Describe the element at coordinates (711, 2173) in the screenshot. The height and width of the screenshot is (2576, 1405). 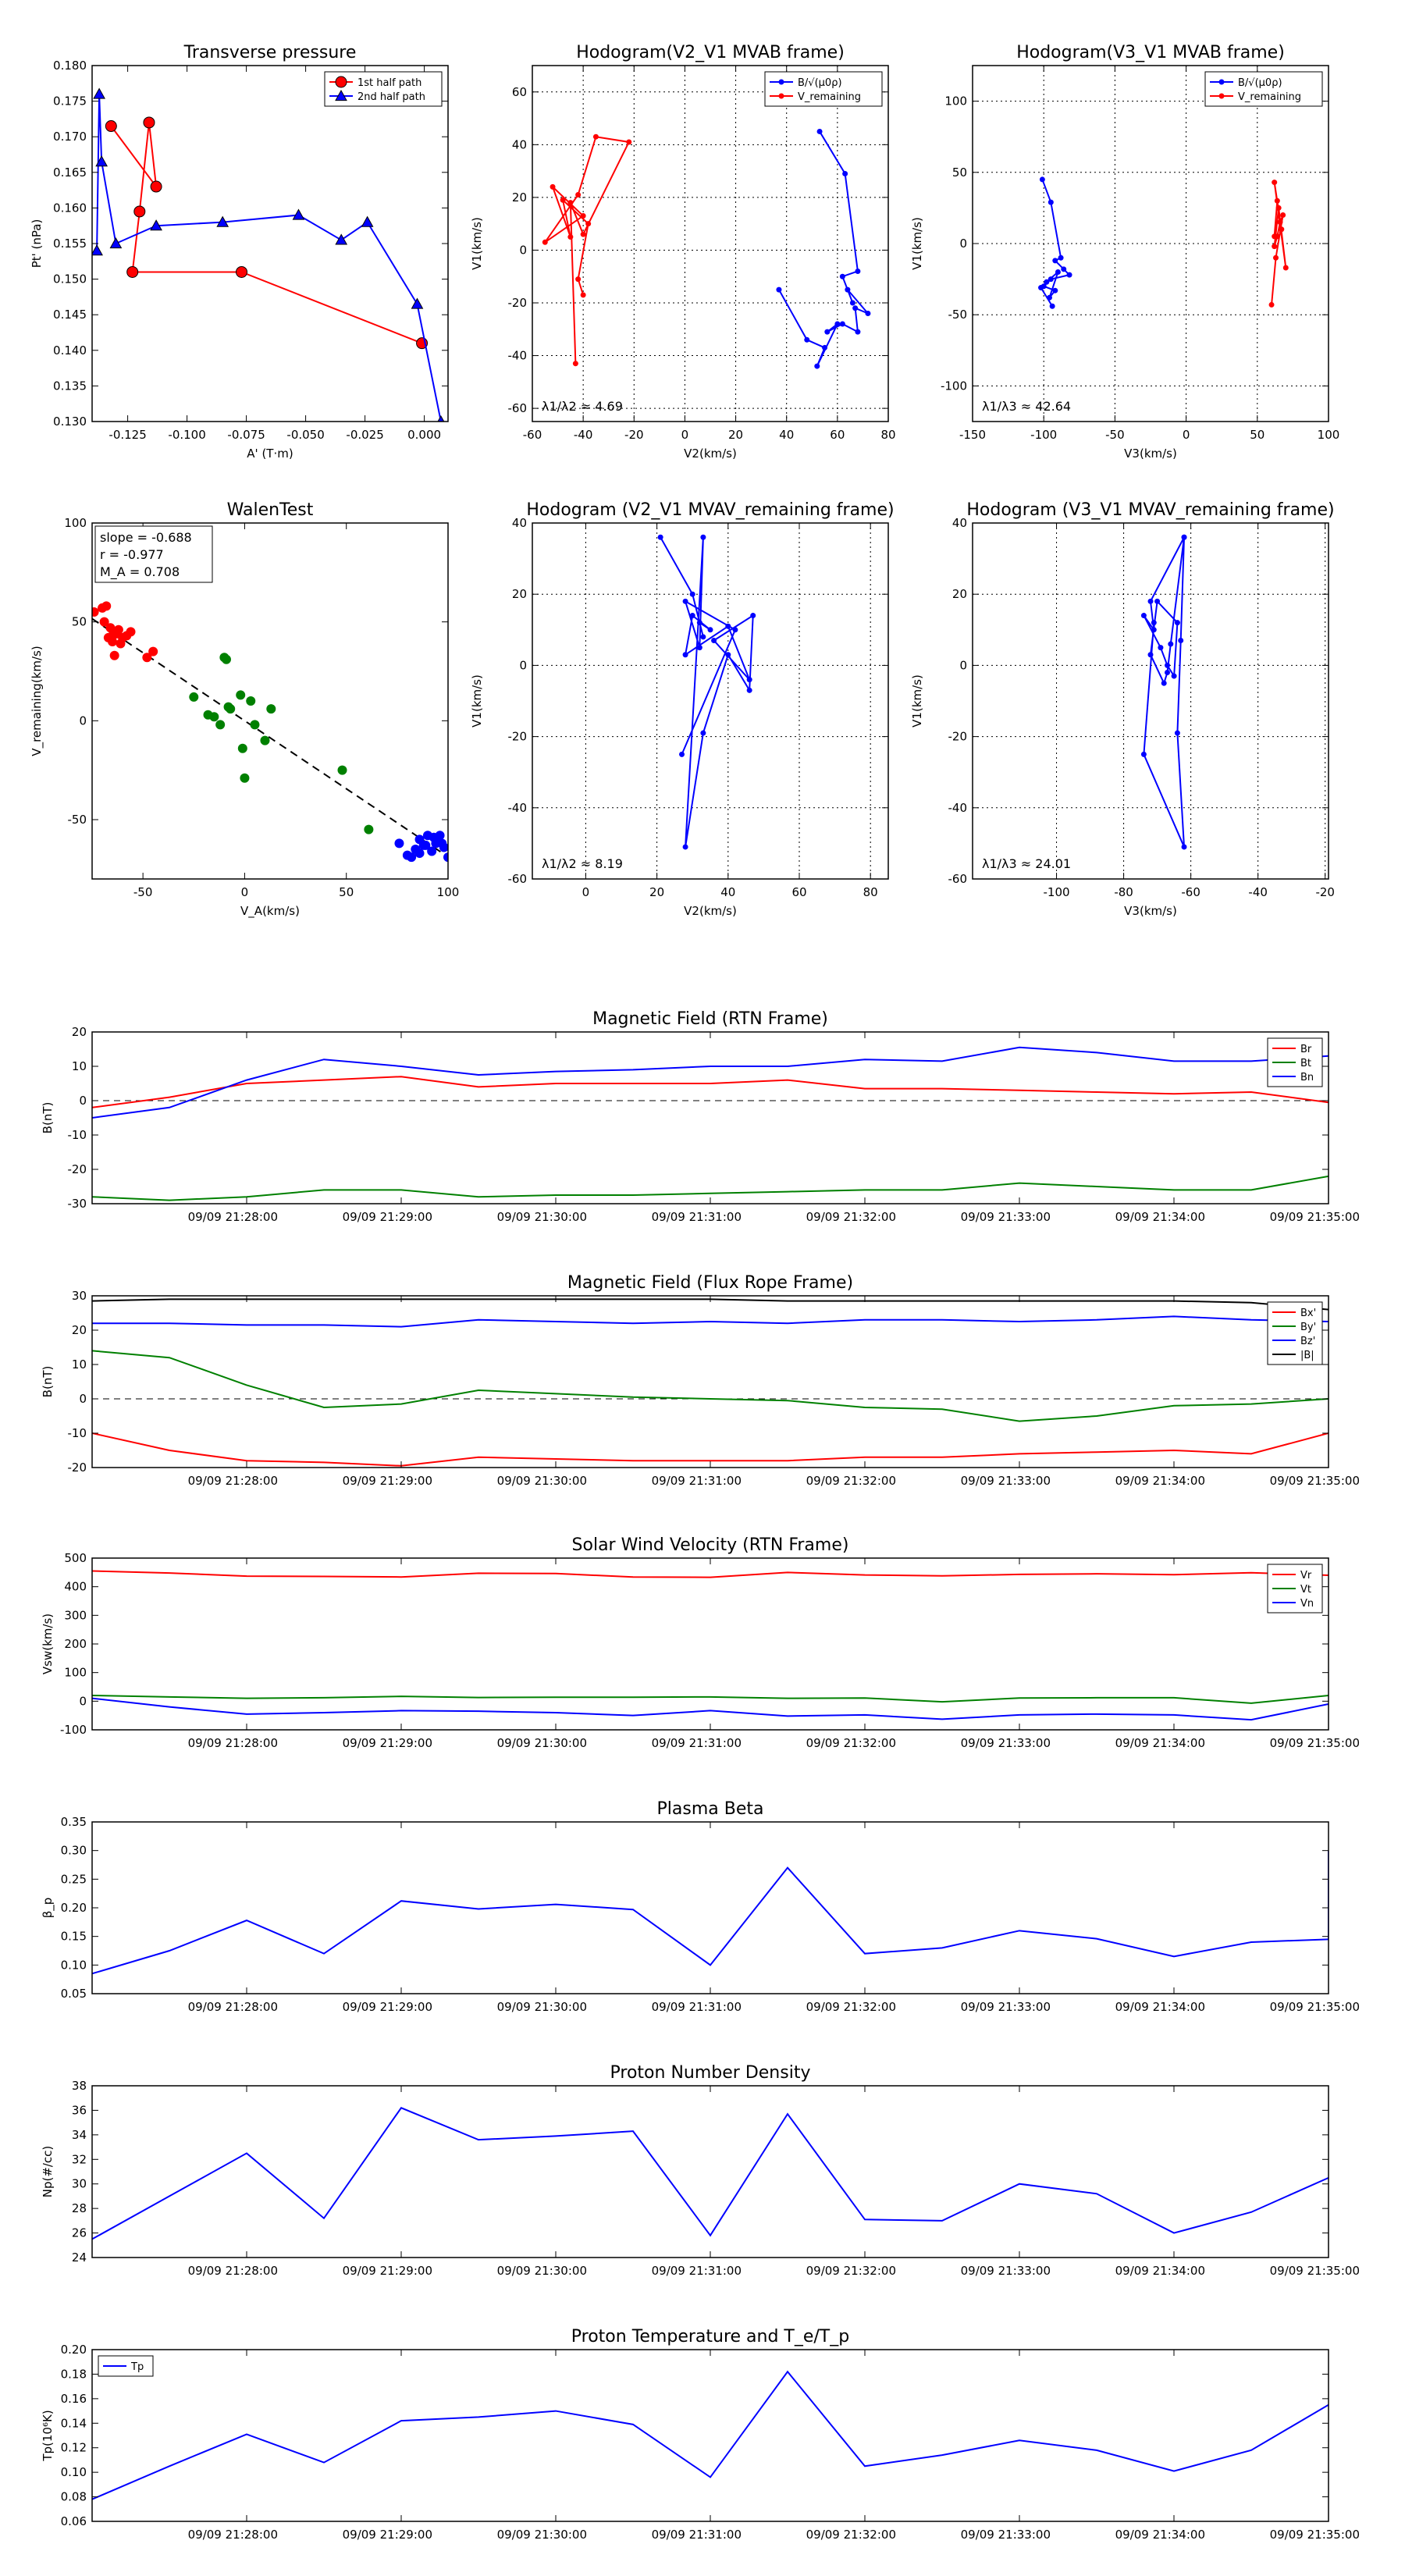
I see `series-line-Np` at that location.